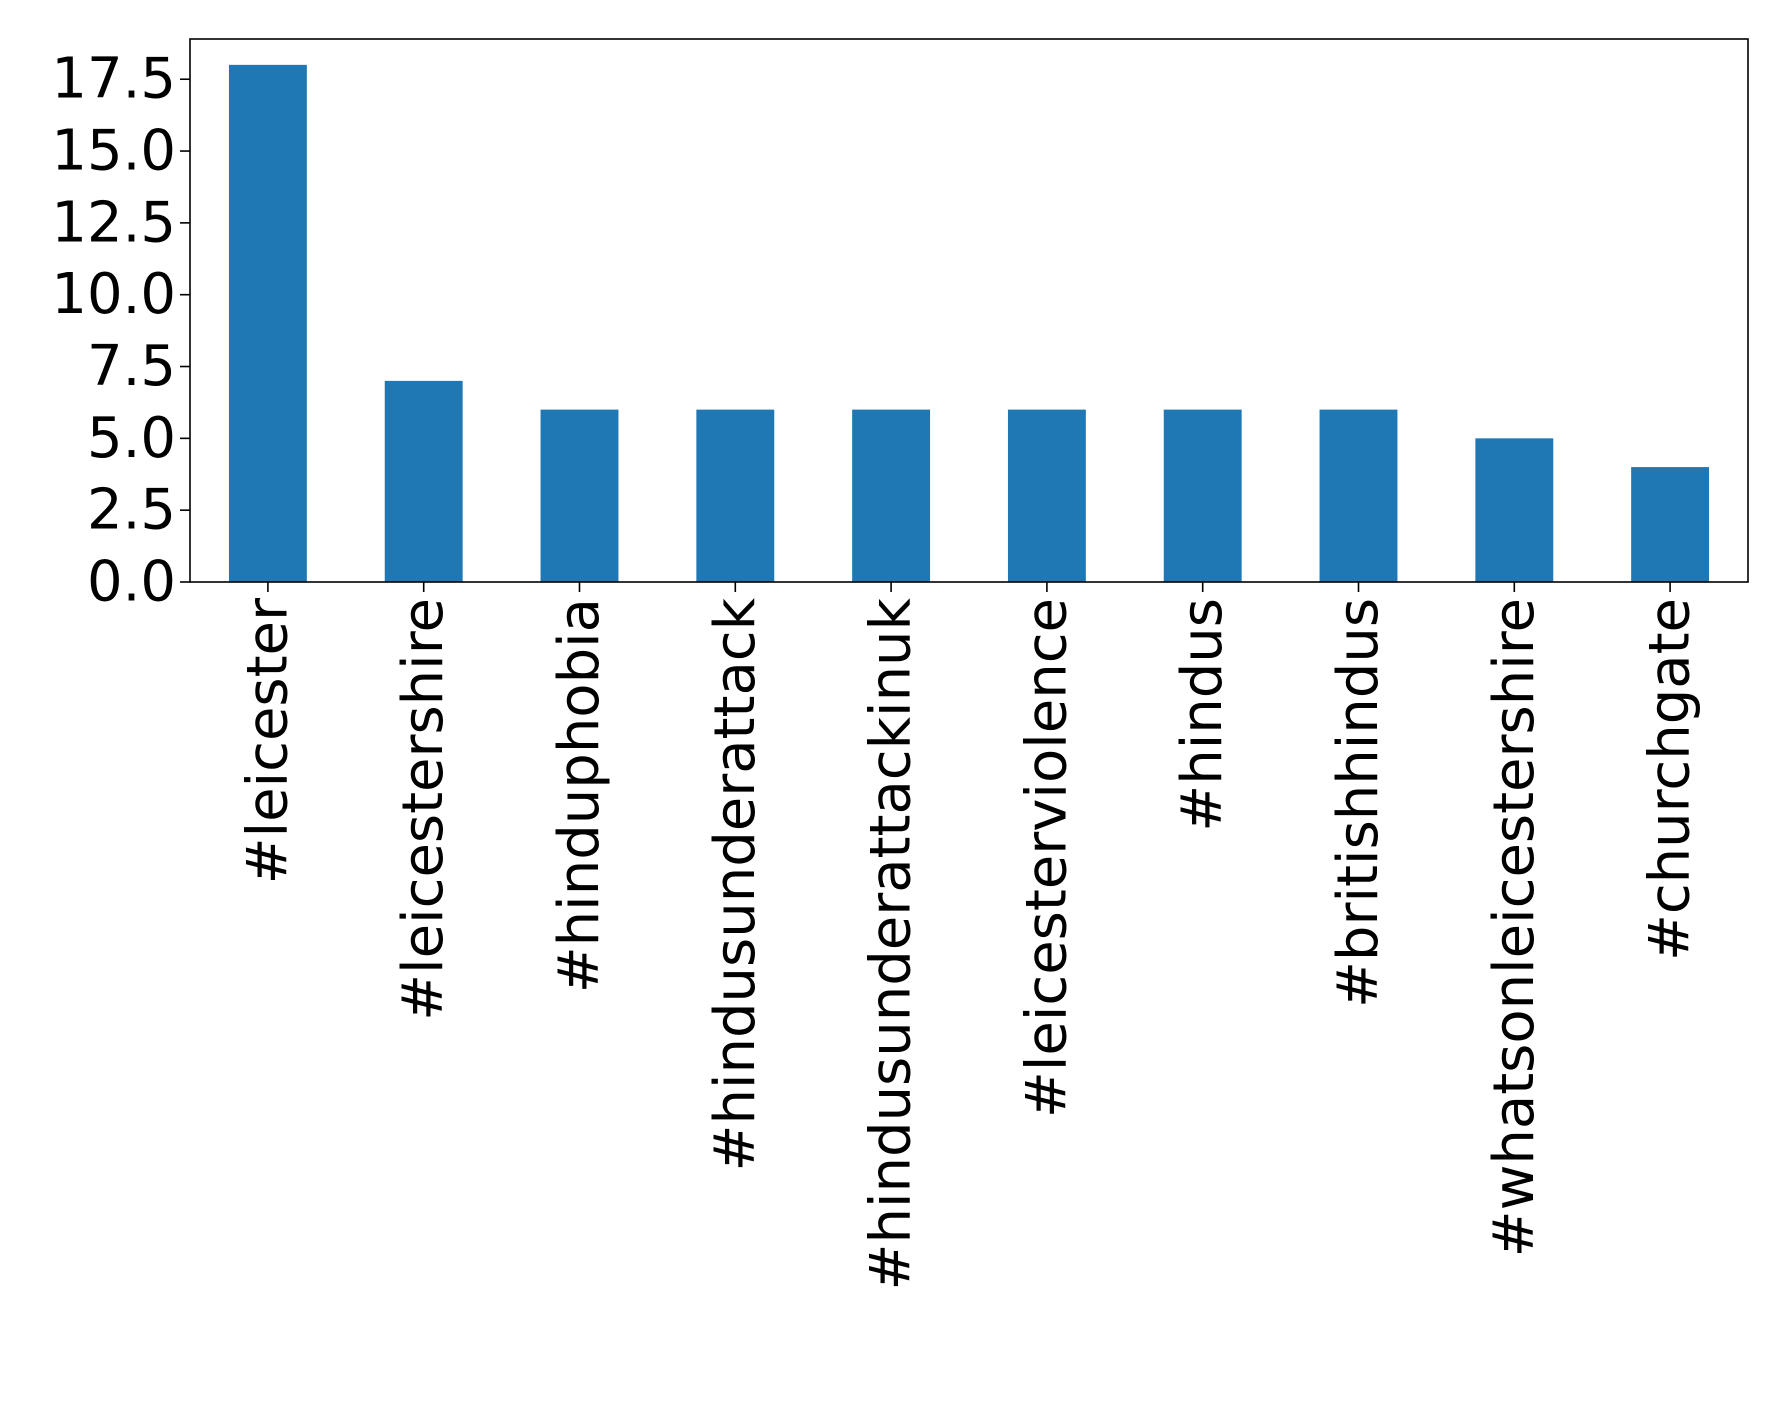  What do you see at coordinates (579, 495) in the screenshot?
I see `bar-hinduphobia` at bounding box center [579, 495].